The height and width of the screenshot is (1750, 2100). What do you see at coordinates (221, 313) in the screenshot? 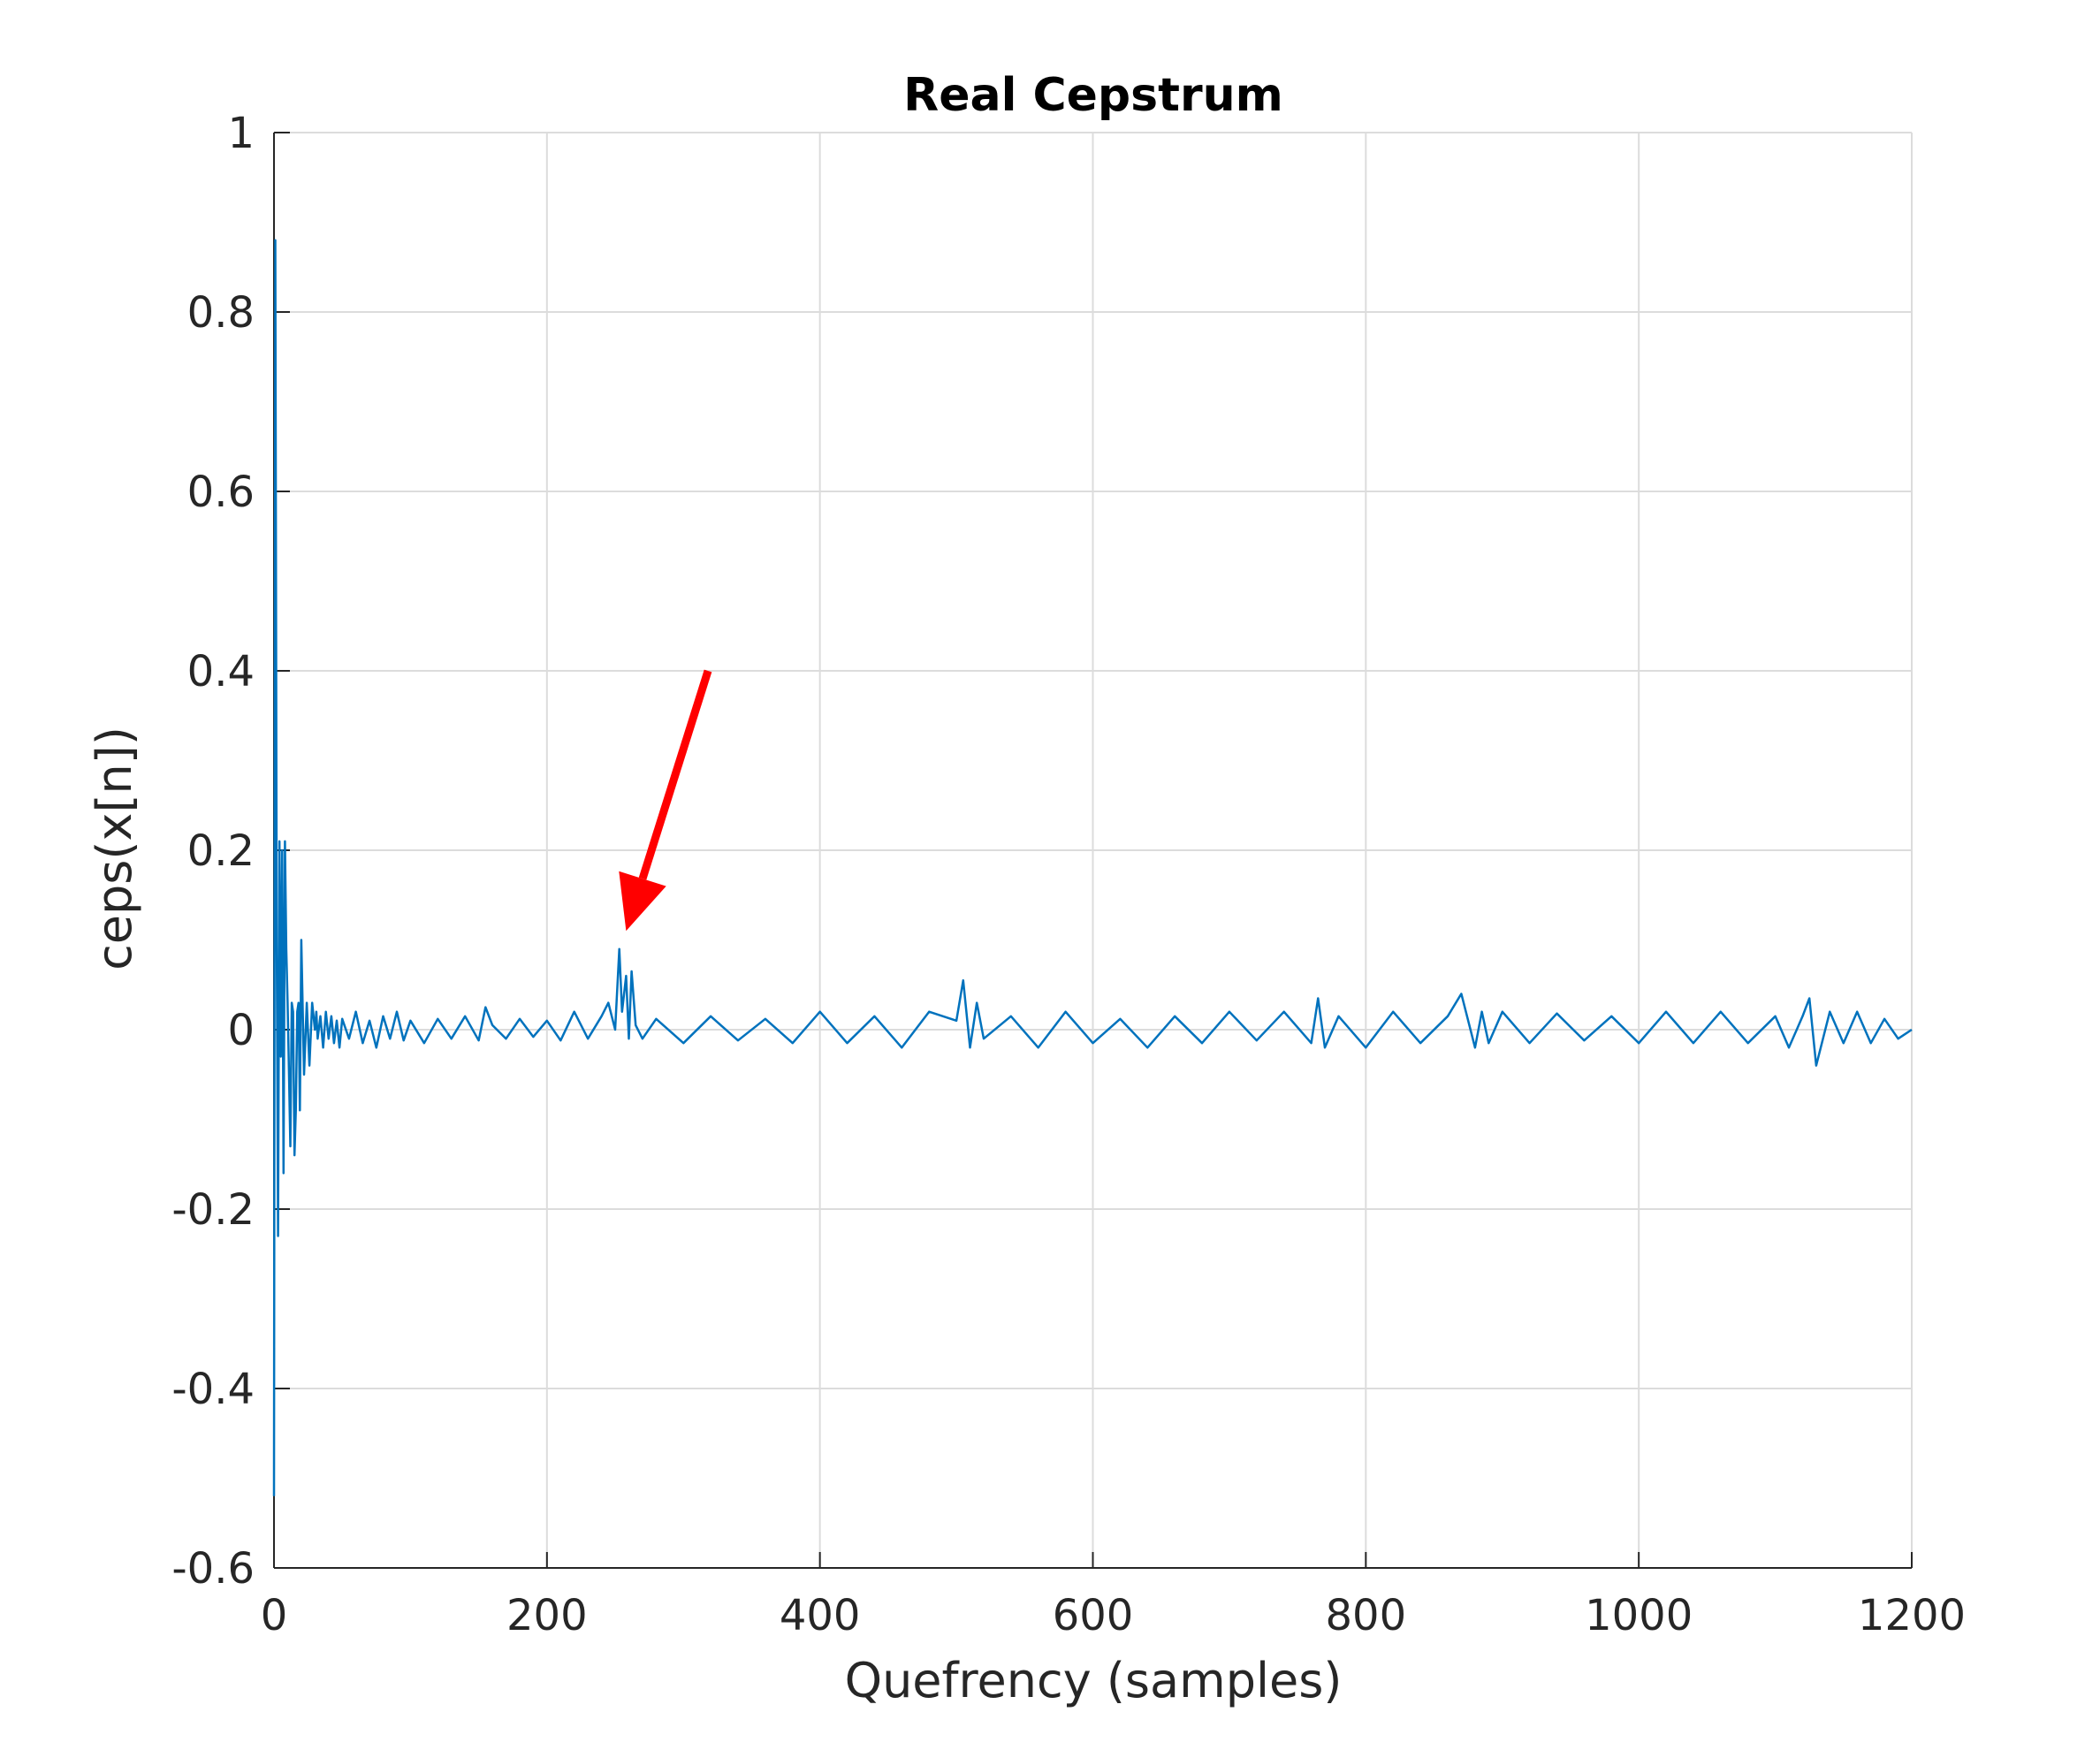
I see `y-tick-label-7: 0.8` at bounding box center [221, 313].